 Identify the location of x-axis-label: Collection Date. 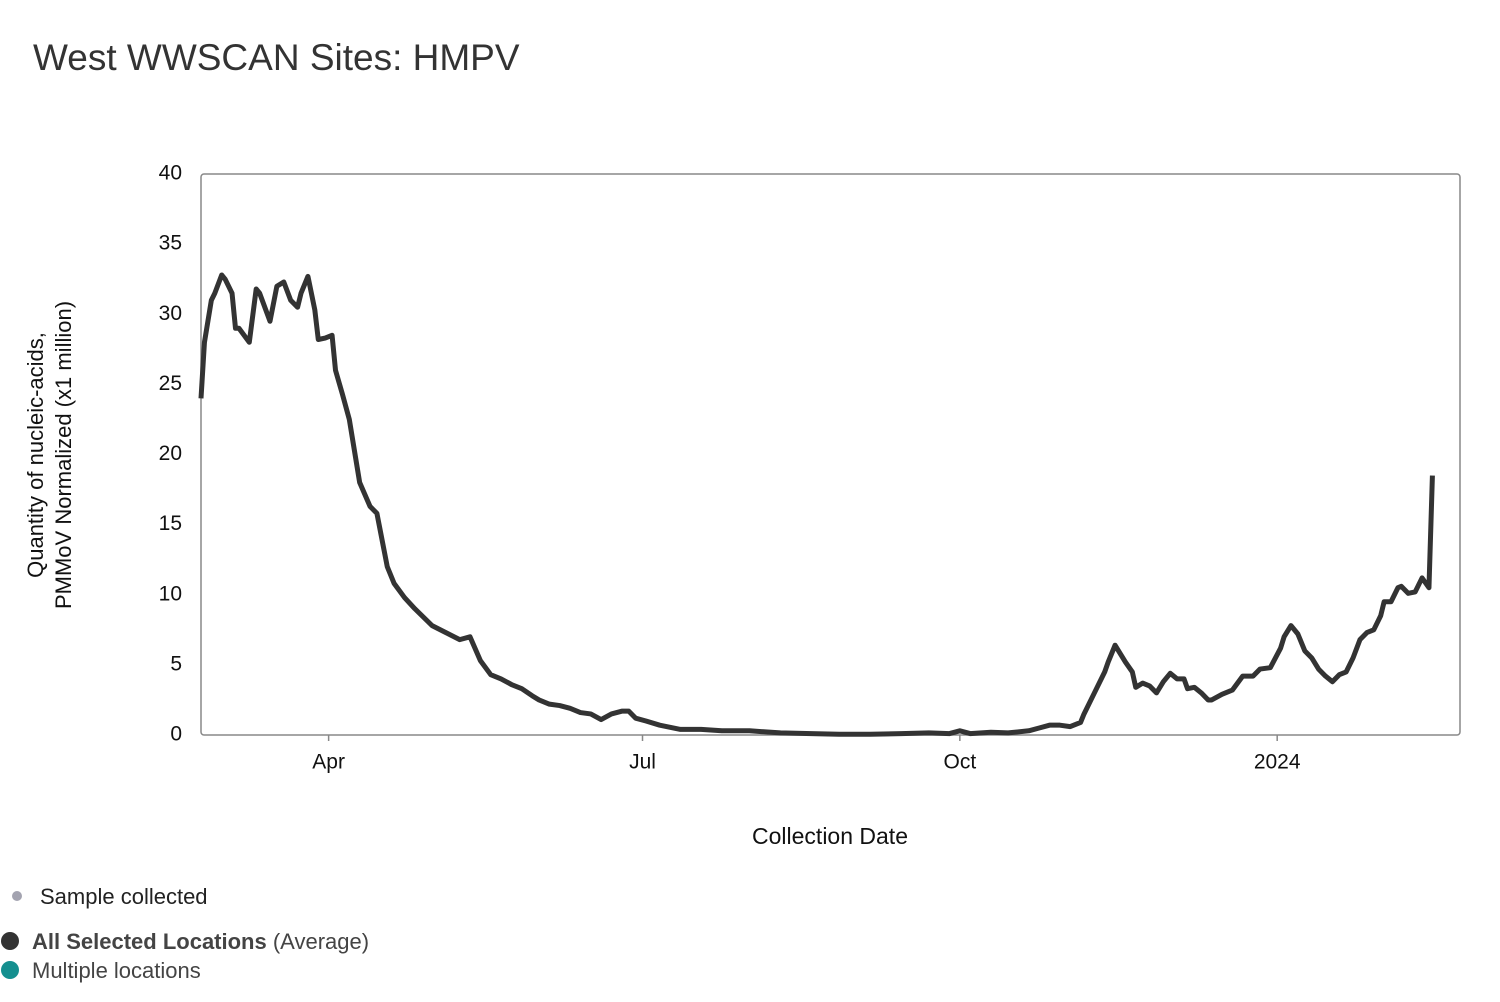
(830, 836).